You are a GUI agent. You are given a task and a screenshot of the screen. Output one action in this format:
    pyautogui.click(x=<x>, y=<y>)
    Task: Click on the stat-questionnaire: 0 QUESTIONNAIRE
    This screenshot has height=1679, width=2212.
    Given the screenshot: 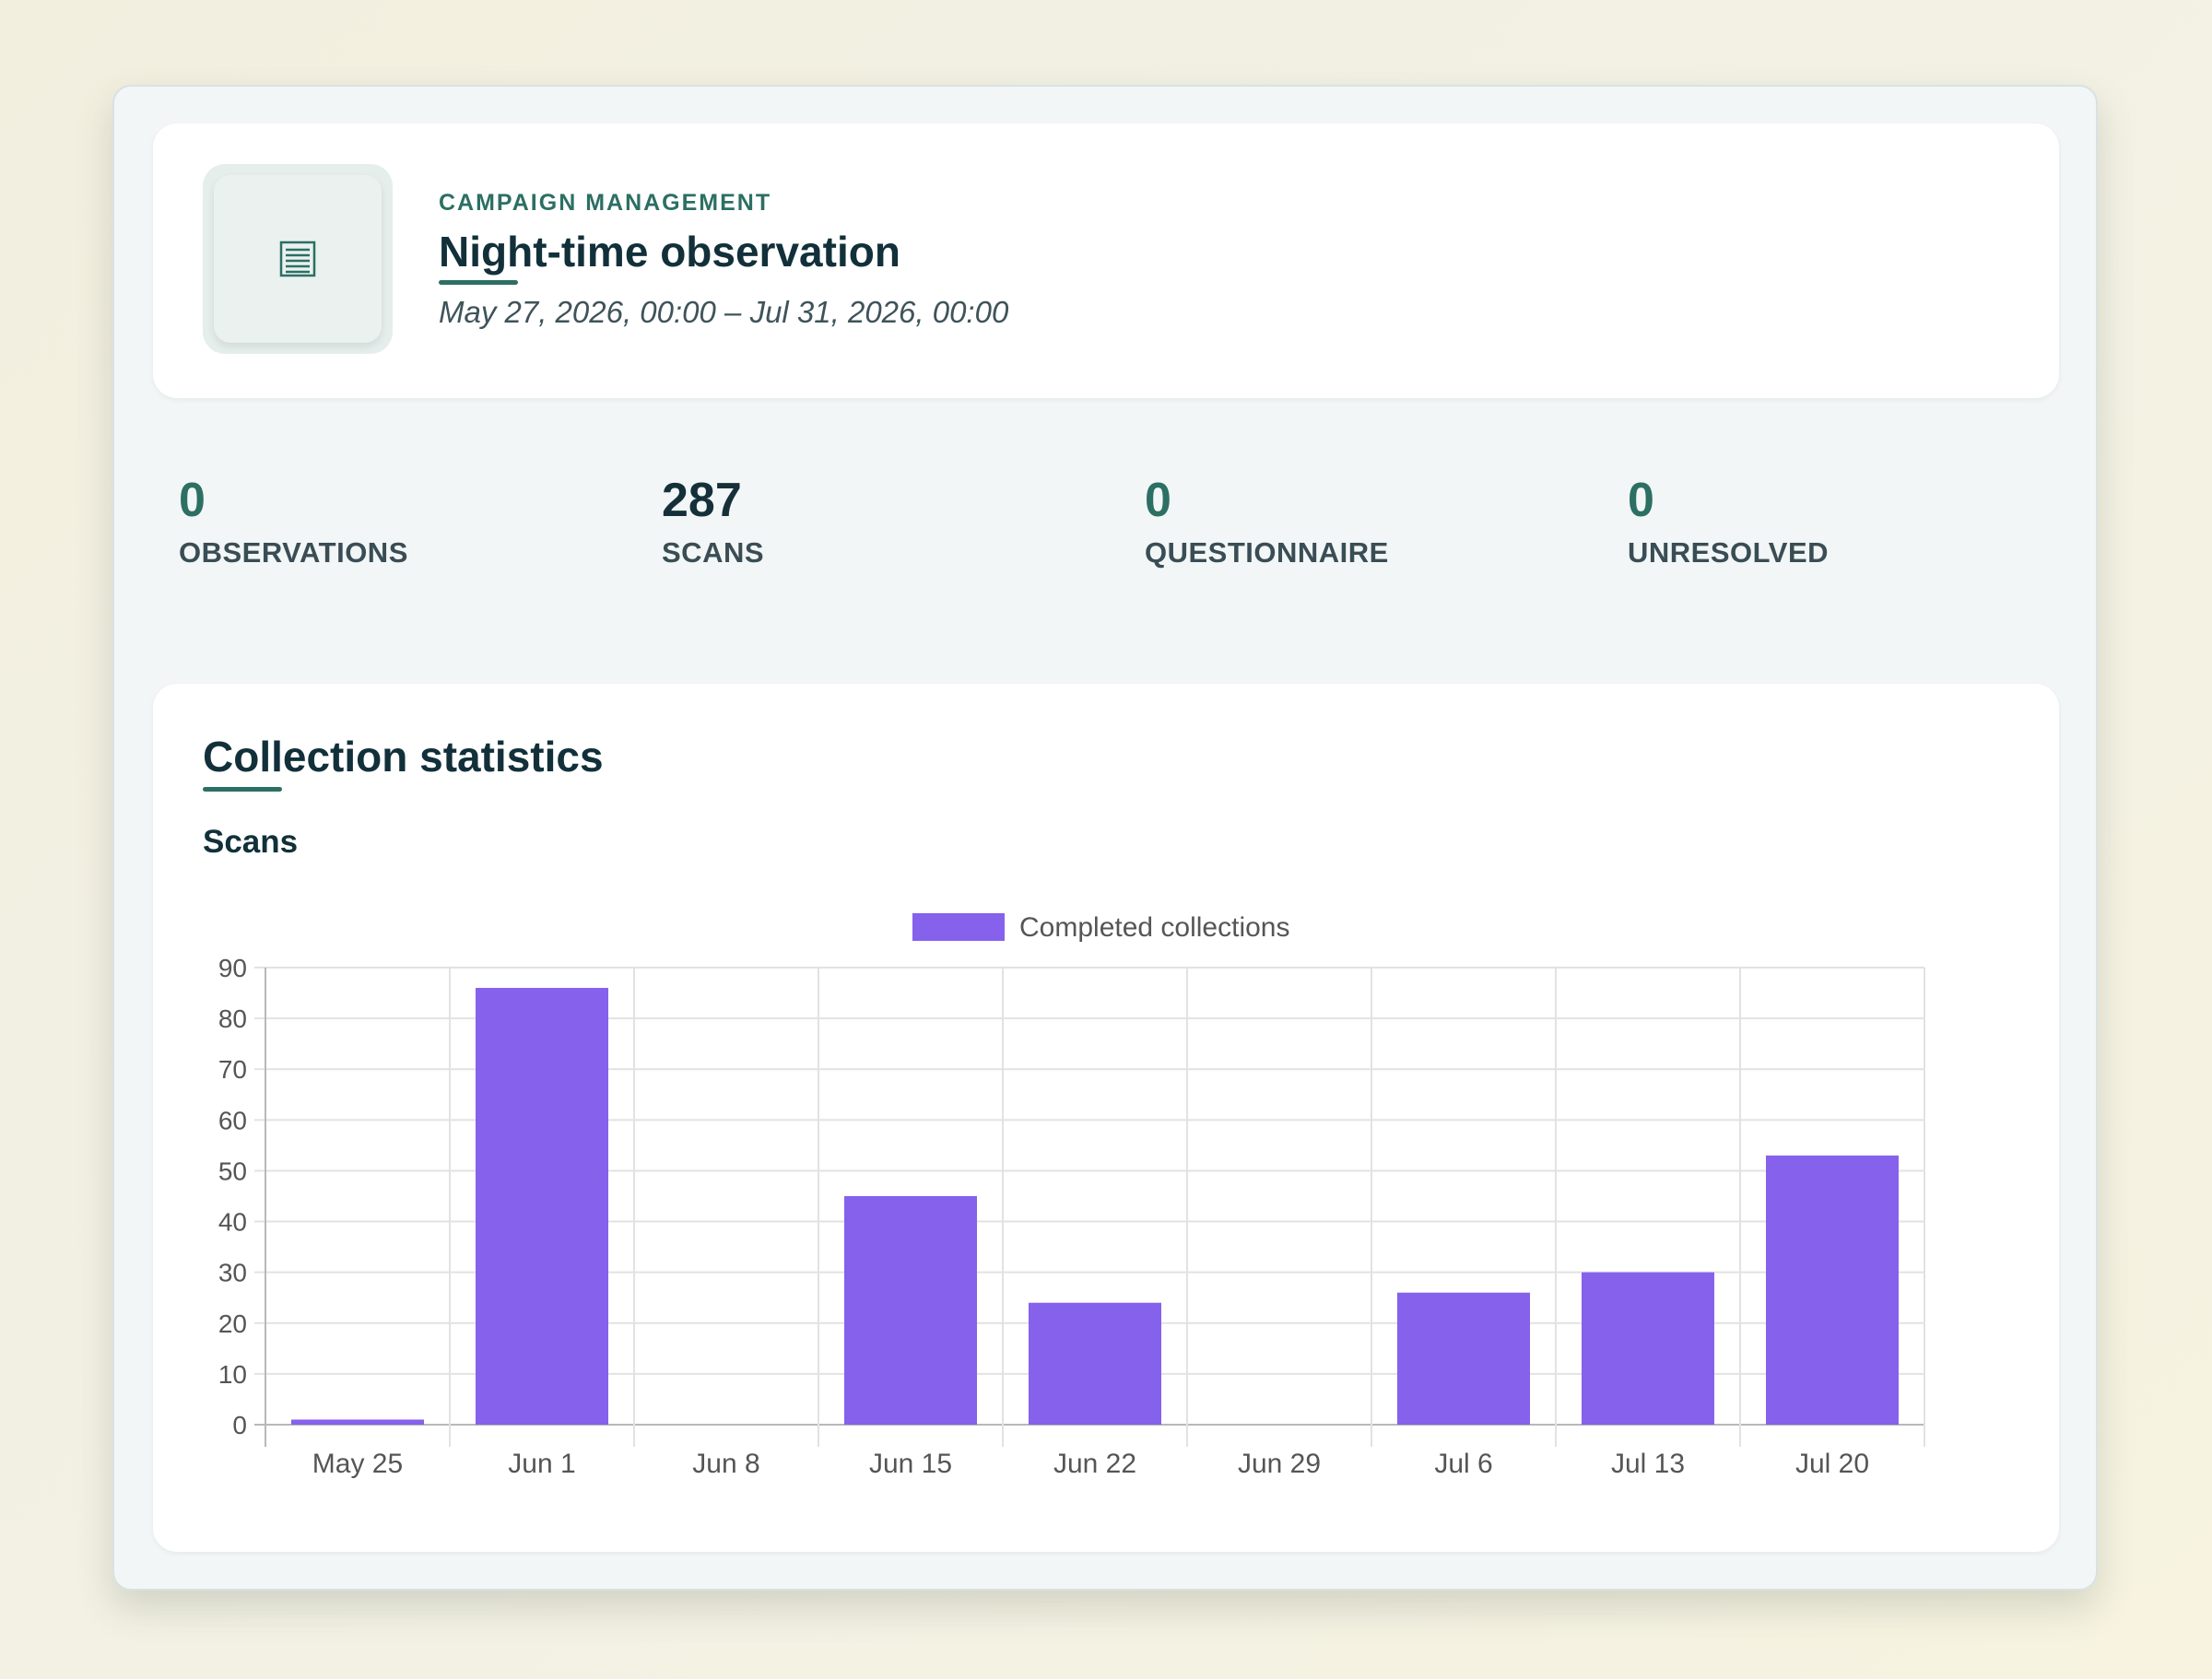 What is the action you would take?
    pyautogui.click(x=1267, y=520)
    